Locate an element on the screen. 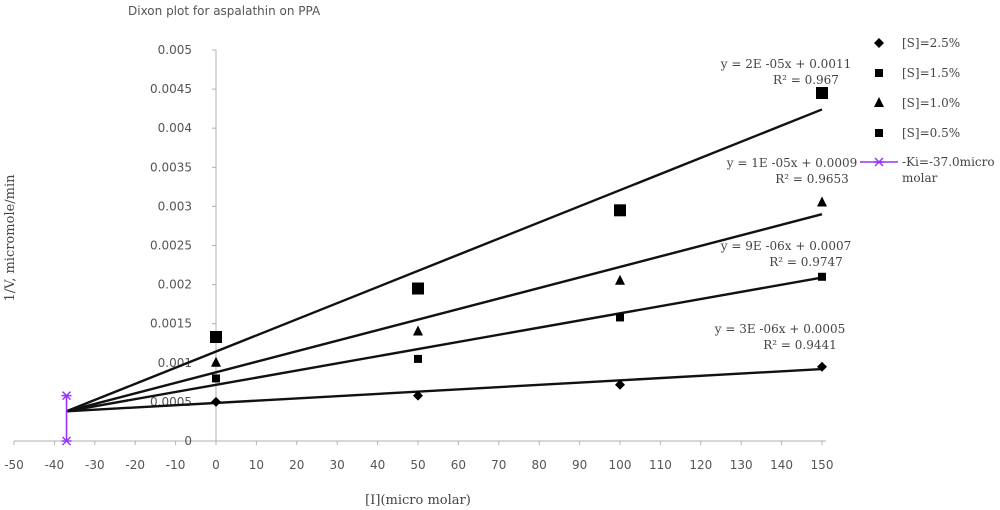 Image resolution: width=1000 pixels, height=510 pixels. y-tick-label: 0.0025 is located at coordinates (171, 246).